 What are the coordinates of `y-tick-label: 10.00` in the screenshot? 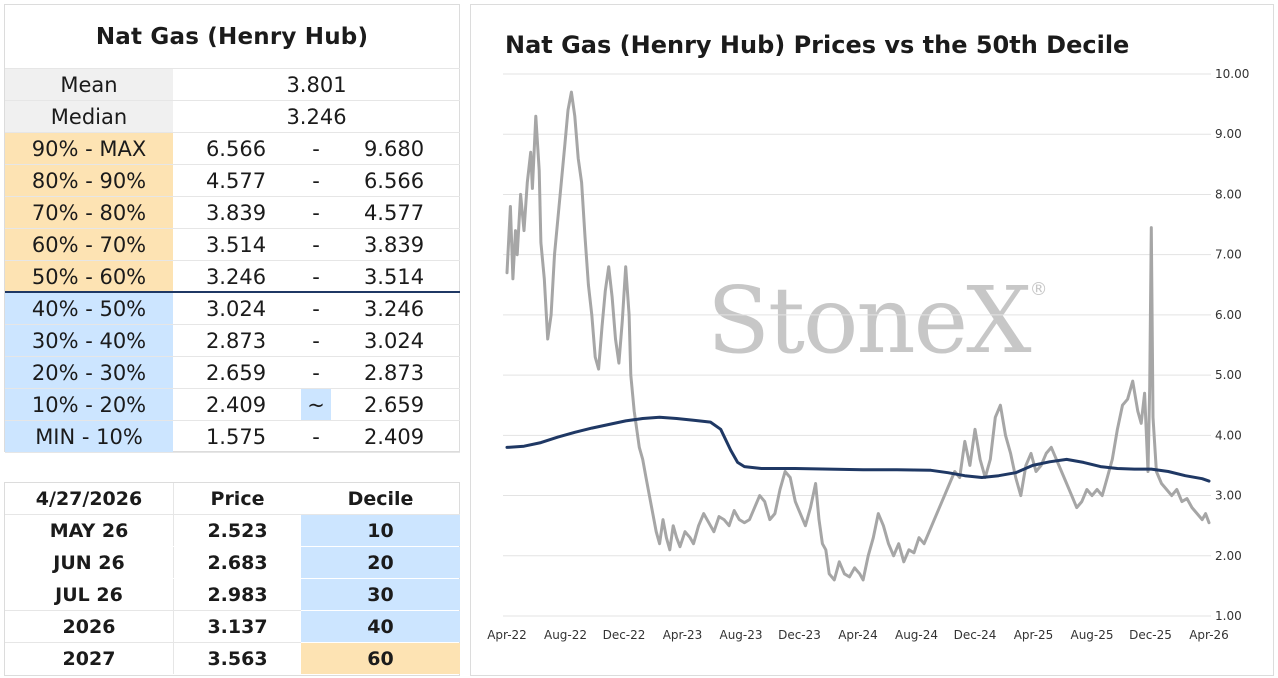 It's located at (1232, 74).